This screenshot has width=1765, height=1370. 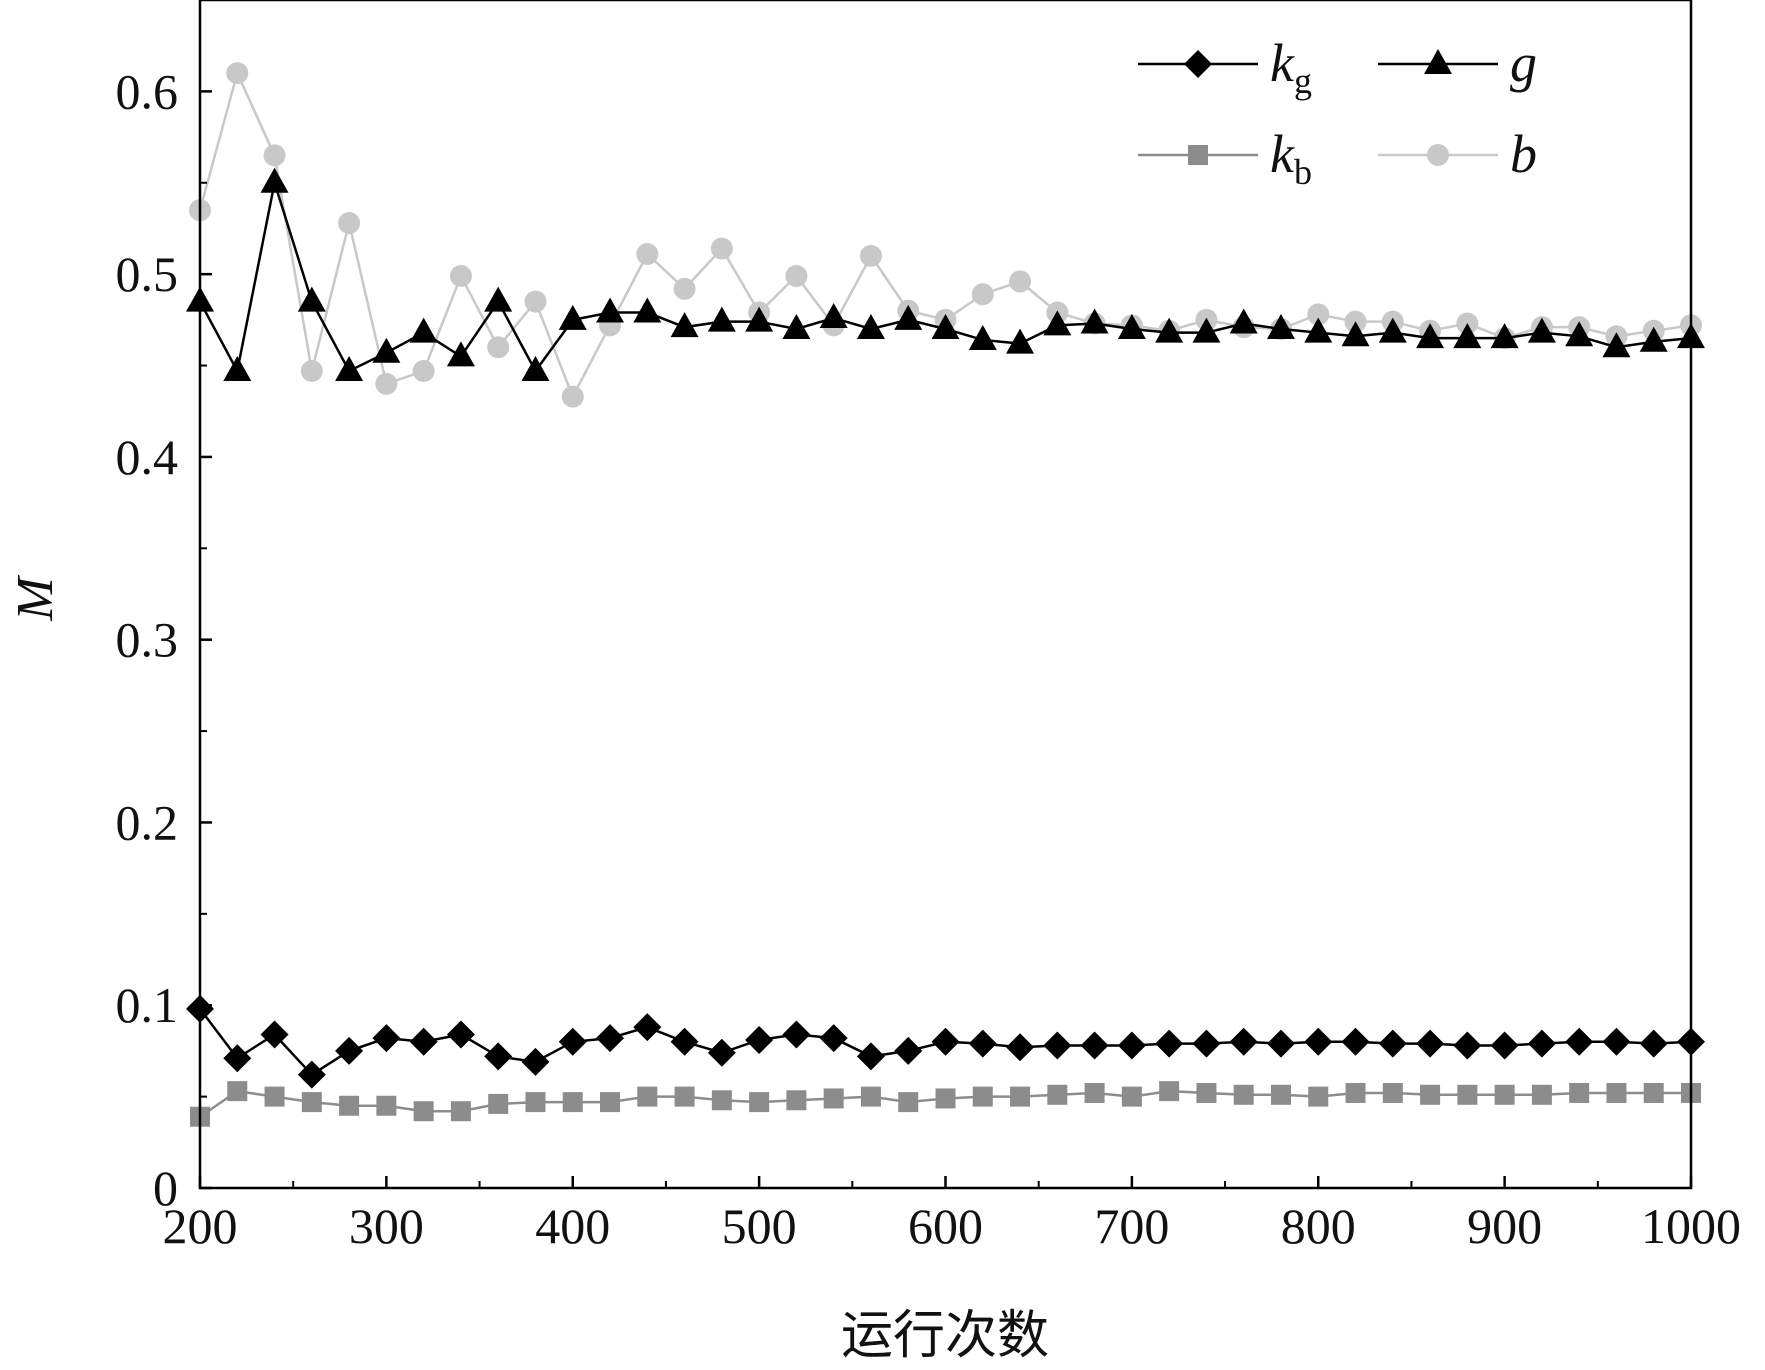 I want to click on legend-marker-k_g, so click(x=1198, y=64).